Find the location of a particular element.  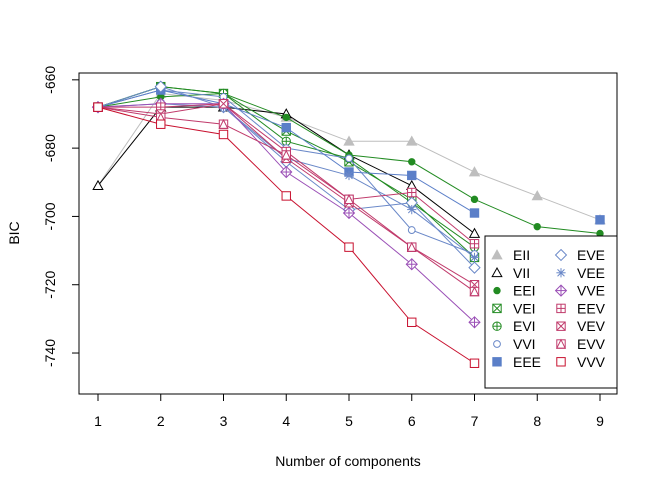

legend-label-vvv: VVV is located at coordinates (591, 362).